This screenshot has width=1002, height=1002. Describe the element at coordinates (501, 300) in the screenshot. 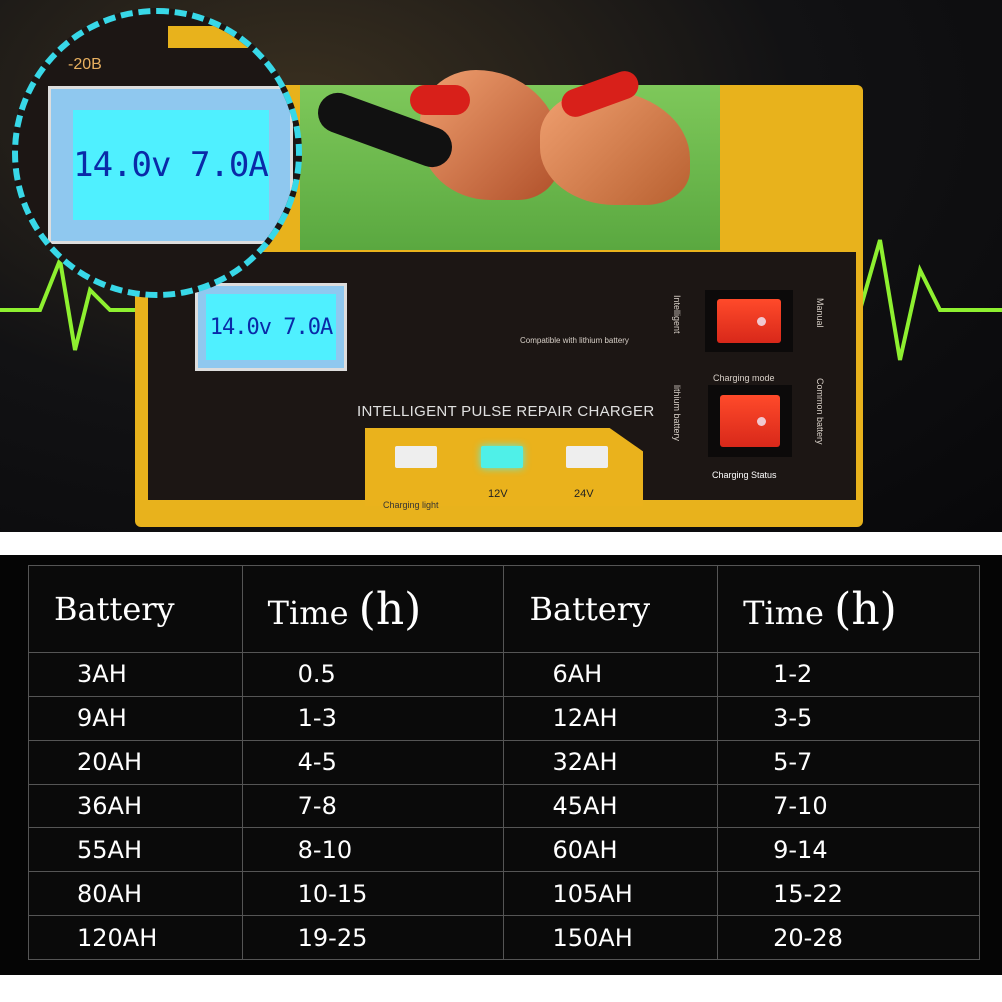

I see `heartbeat-line-icon` at that location.